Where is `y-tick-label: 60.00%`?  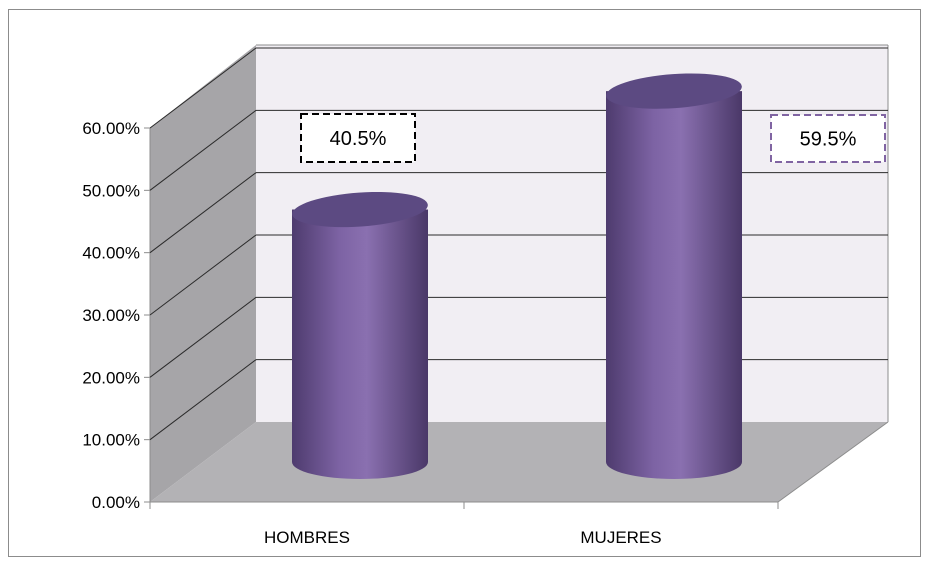
y-tick-label: 60.00% is located at coordinates (111, 128).